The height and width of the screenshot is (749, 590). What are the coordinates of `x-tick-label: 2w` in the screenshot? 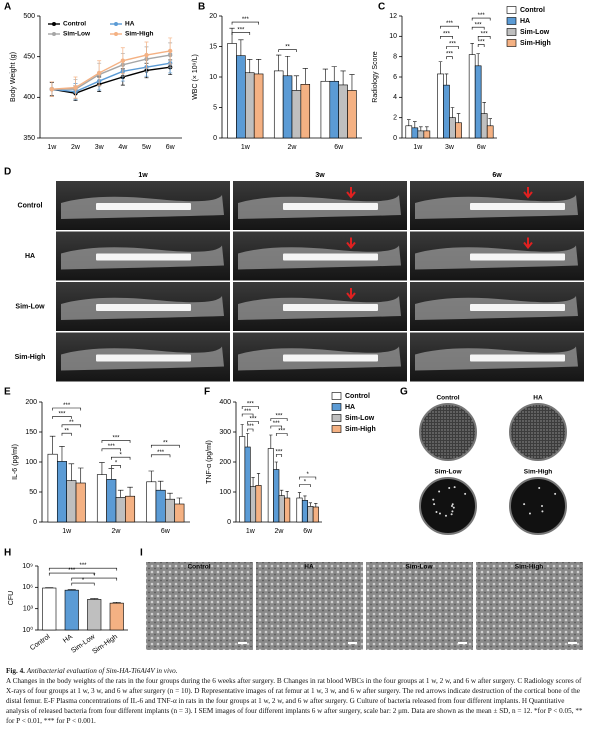 It's located at (117, 531).